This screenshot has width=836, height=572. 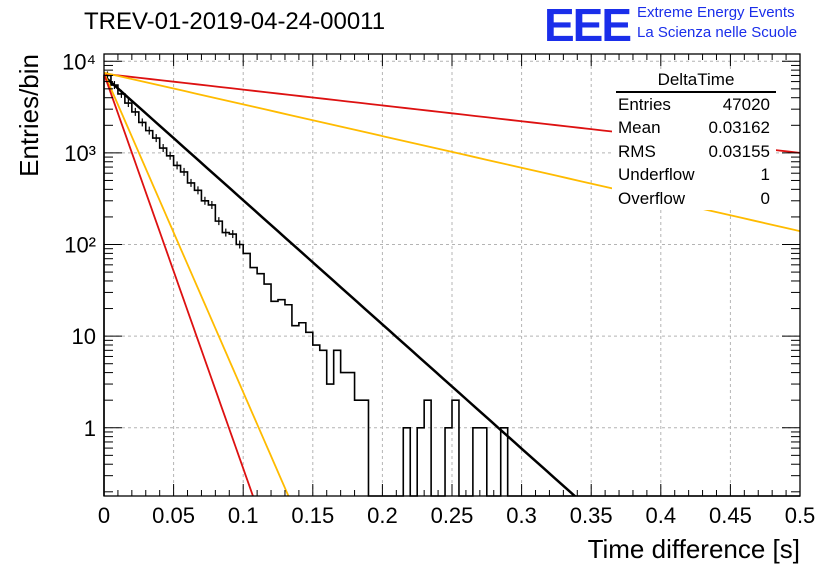 What do you see at coordinates (382, 515) in the screenshot?
I see `x-tick-label: 0.2` at bounding box center [382, 515].